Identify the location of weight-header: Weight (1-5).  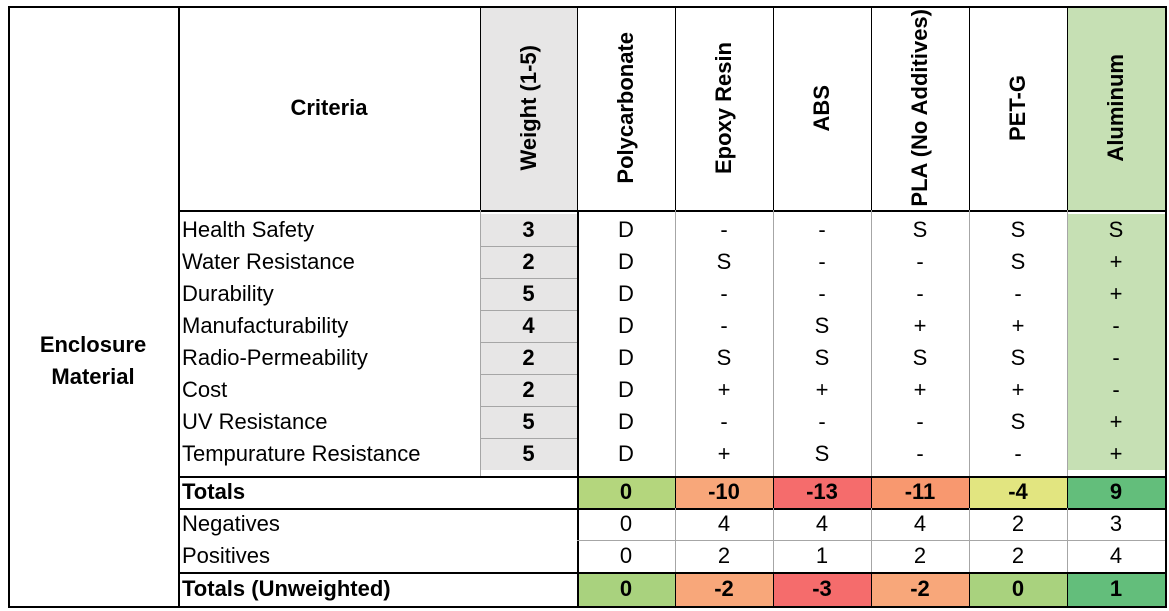
(528, 108).